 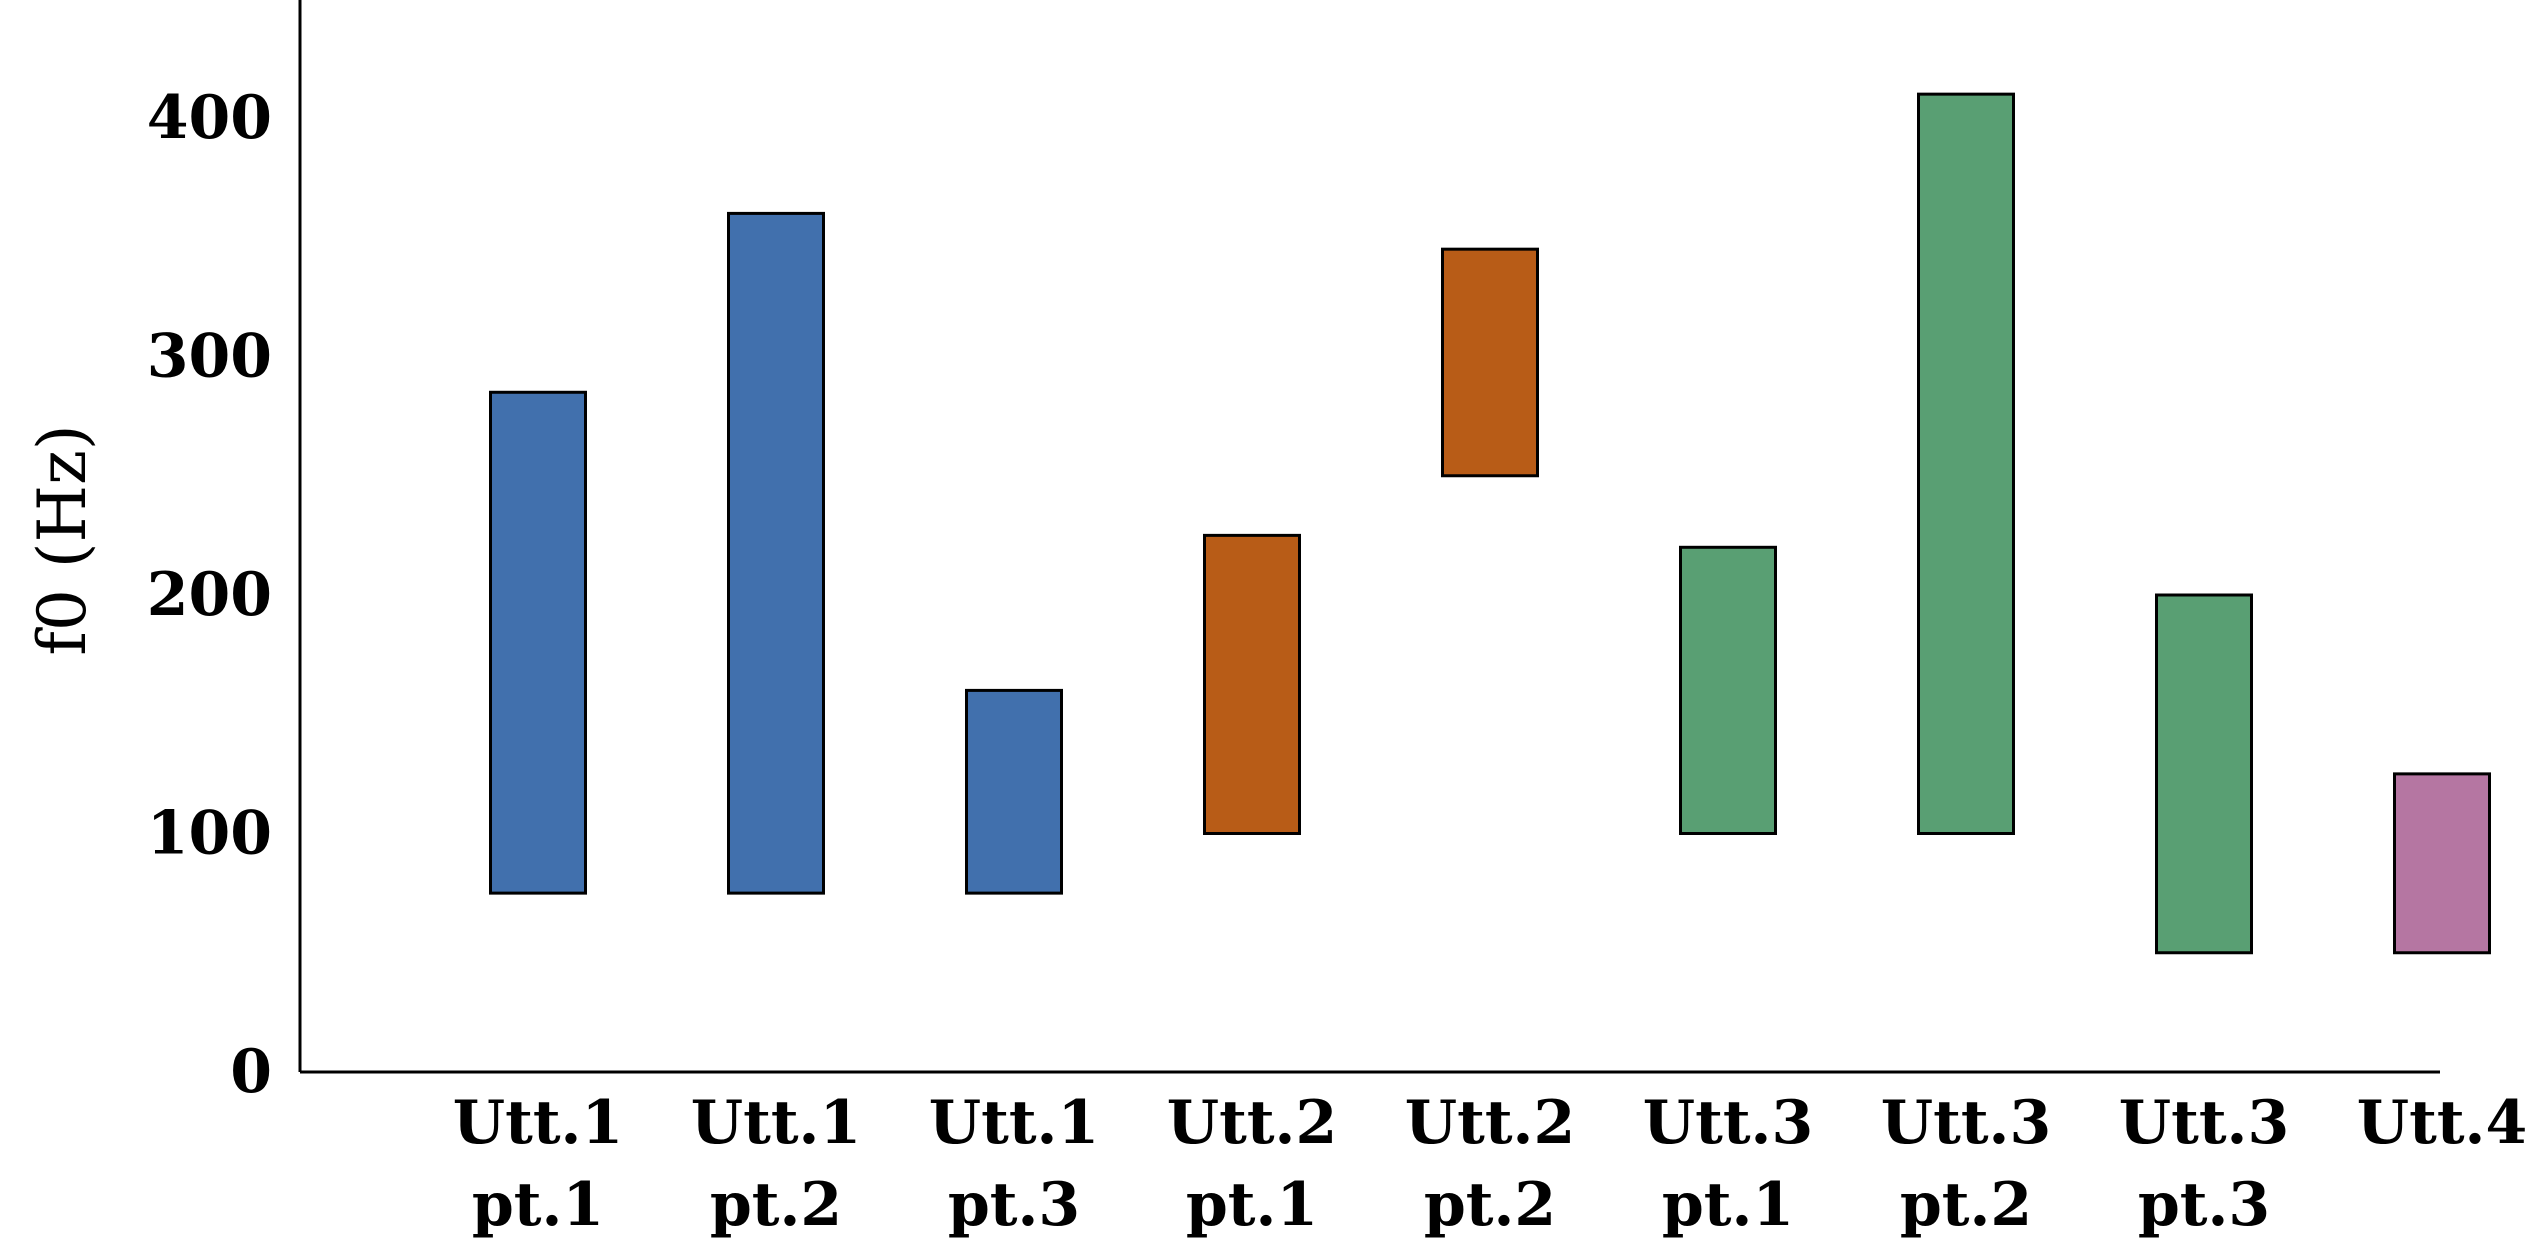 I want to click on x-tick-label: Utt.1 pt.2, so click(x=776, y=1164).